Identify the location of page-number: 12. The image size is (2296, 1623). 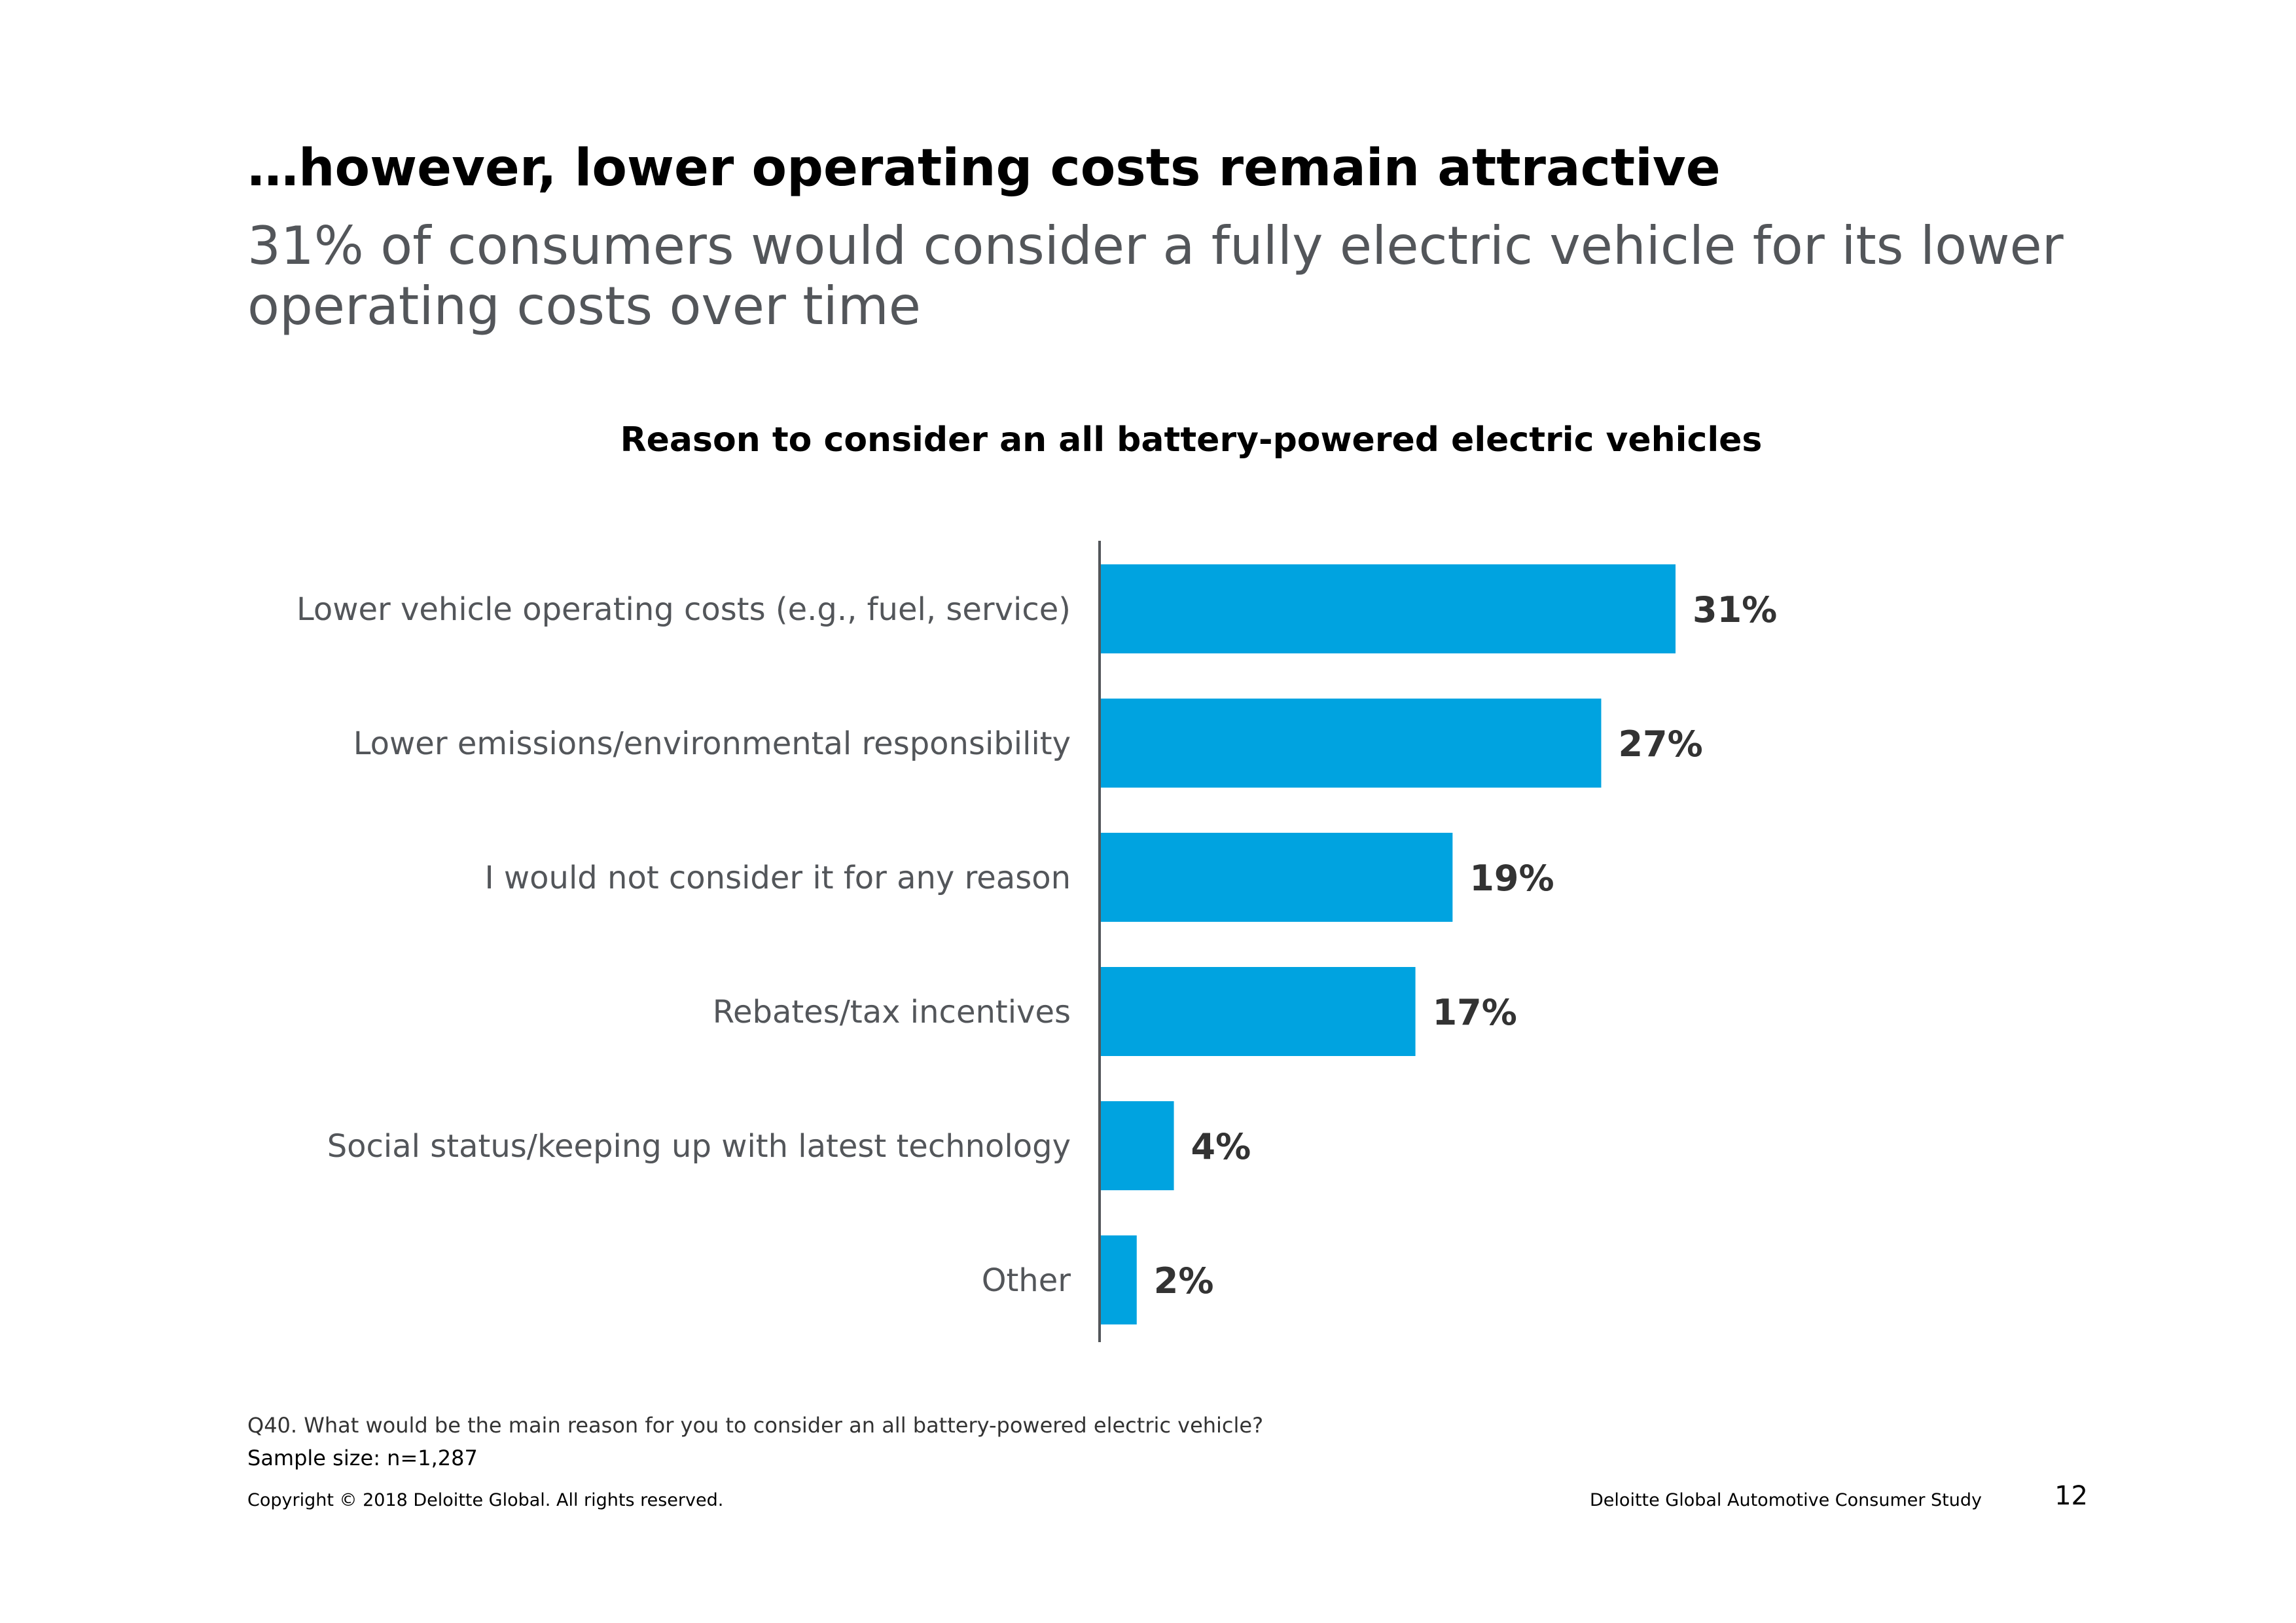
(2071, 1496).